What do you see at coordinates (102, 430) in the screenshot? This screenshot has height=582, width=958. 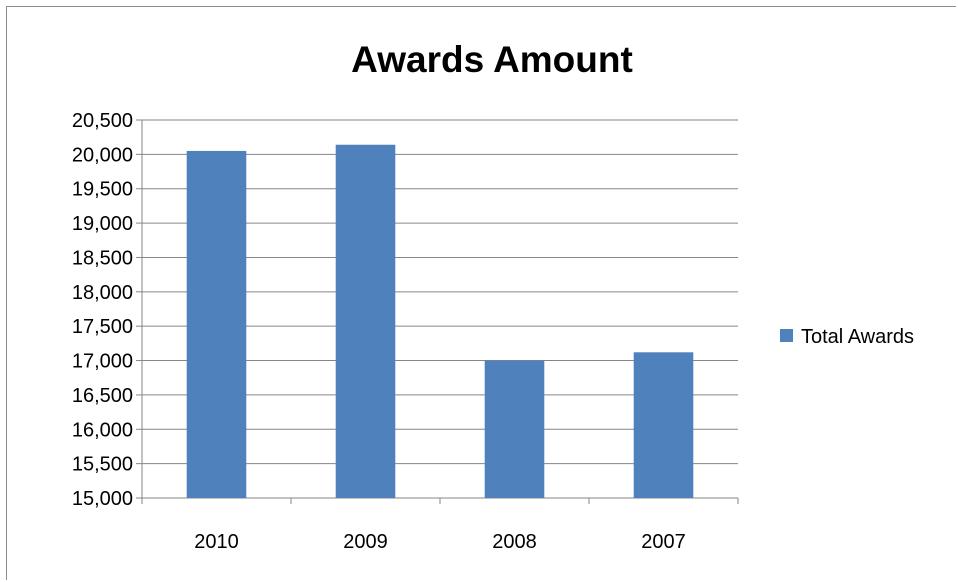 I see `y-tick-label: 16,000` at bounding box center [102, 430].